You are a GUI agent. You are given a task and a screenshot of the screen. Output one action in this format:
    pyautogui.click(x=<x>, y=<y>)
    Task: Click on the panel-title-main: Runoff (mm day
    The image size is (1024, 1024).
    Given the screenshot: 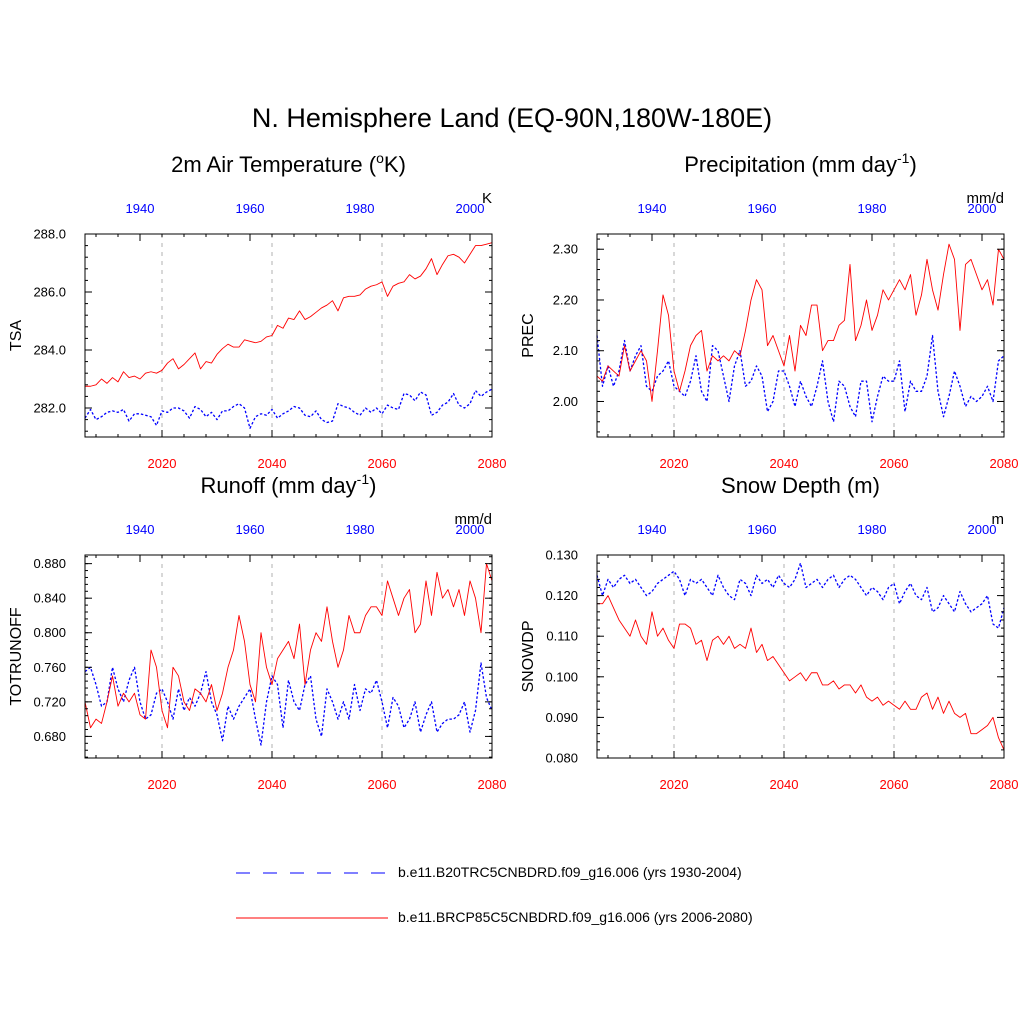 What is the action you would take?
    pyautogui.click(x=279, y=485)
    